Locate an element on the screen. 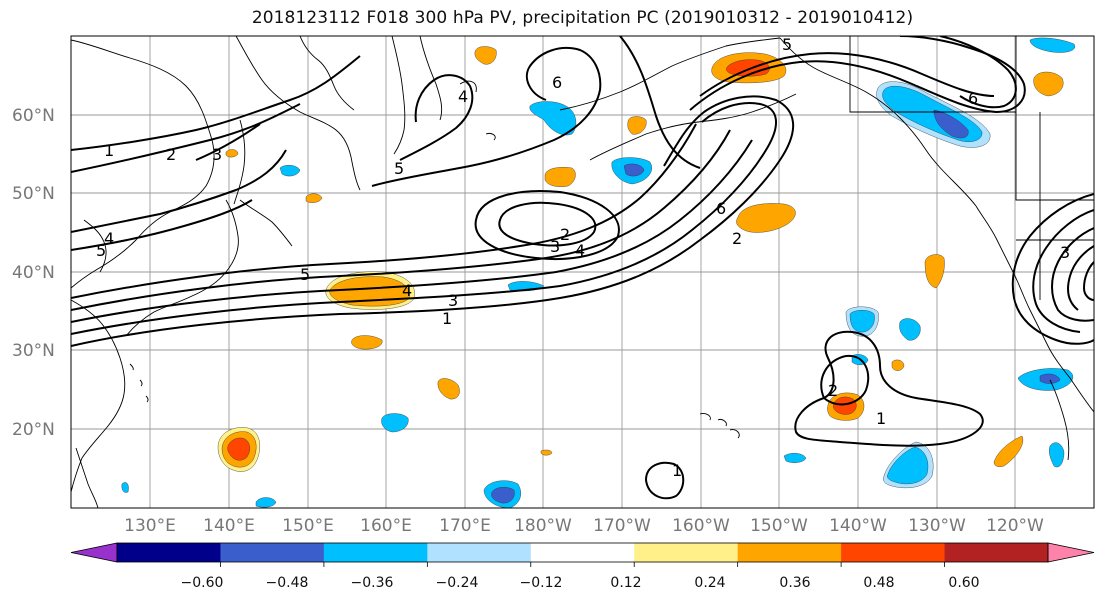 The width and height of the screenshot is (1105, 601). lat-label: 60°N is located at coordinates (33, 116).